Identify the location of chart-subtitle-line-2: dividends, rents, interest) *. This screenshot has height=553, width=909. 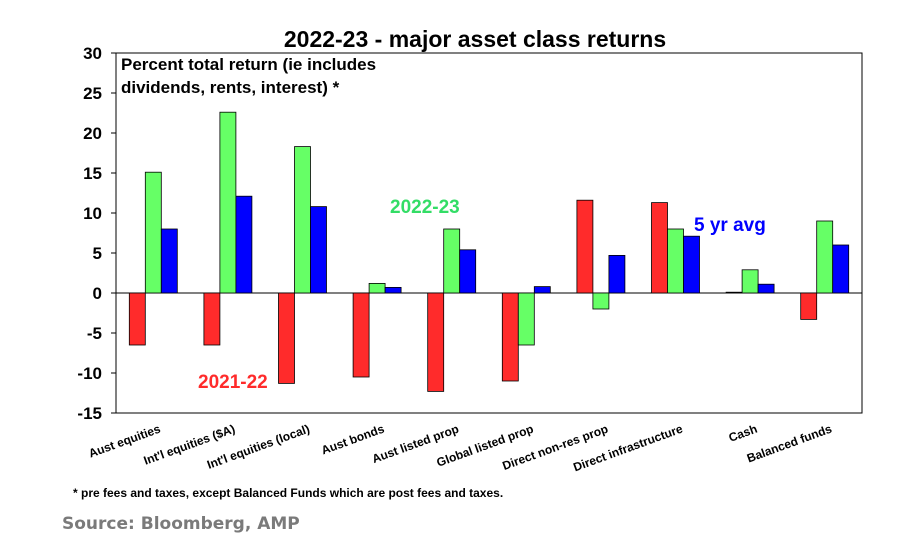
(230, 87).